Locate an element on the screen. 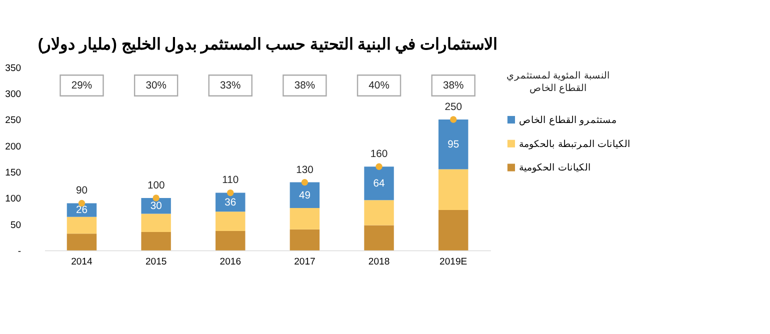 This screenshot has width=770, height=334. y-tick-label: - is located at coordinates (20, 251).